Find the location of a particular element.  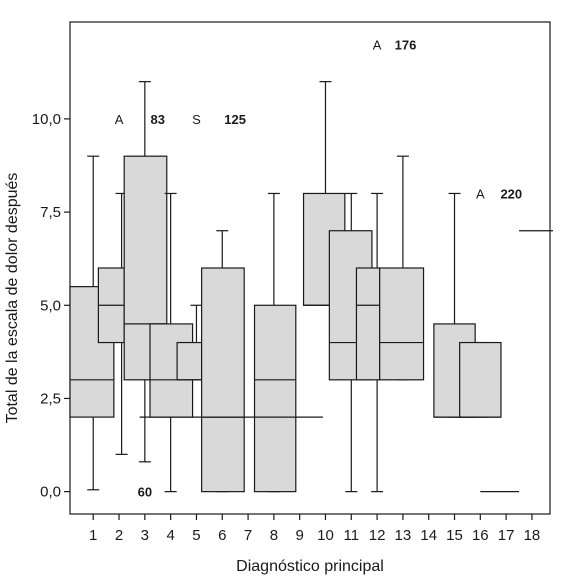

y-tick-label: 10,0 is located at coordinates (46, 119).